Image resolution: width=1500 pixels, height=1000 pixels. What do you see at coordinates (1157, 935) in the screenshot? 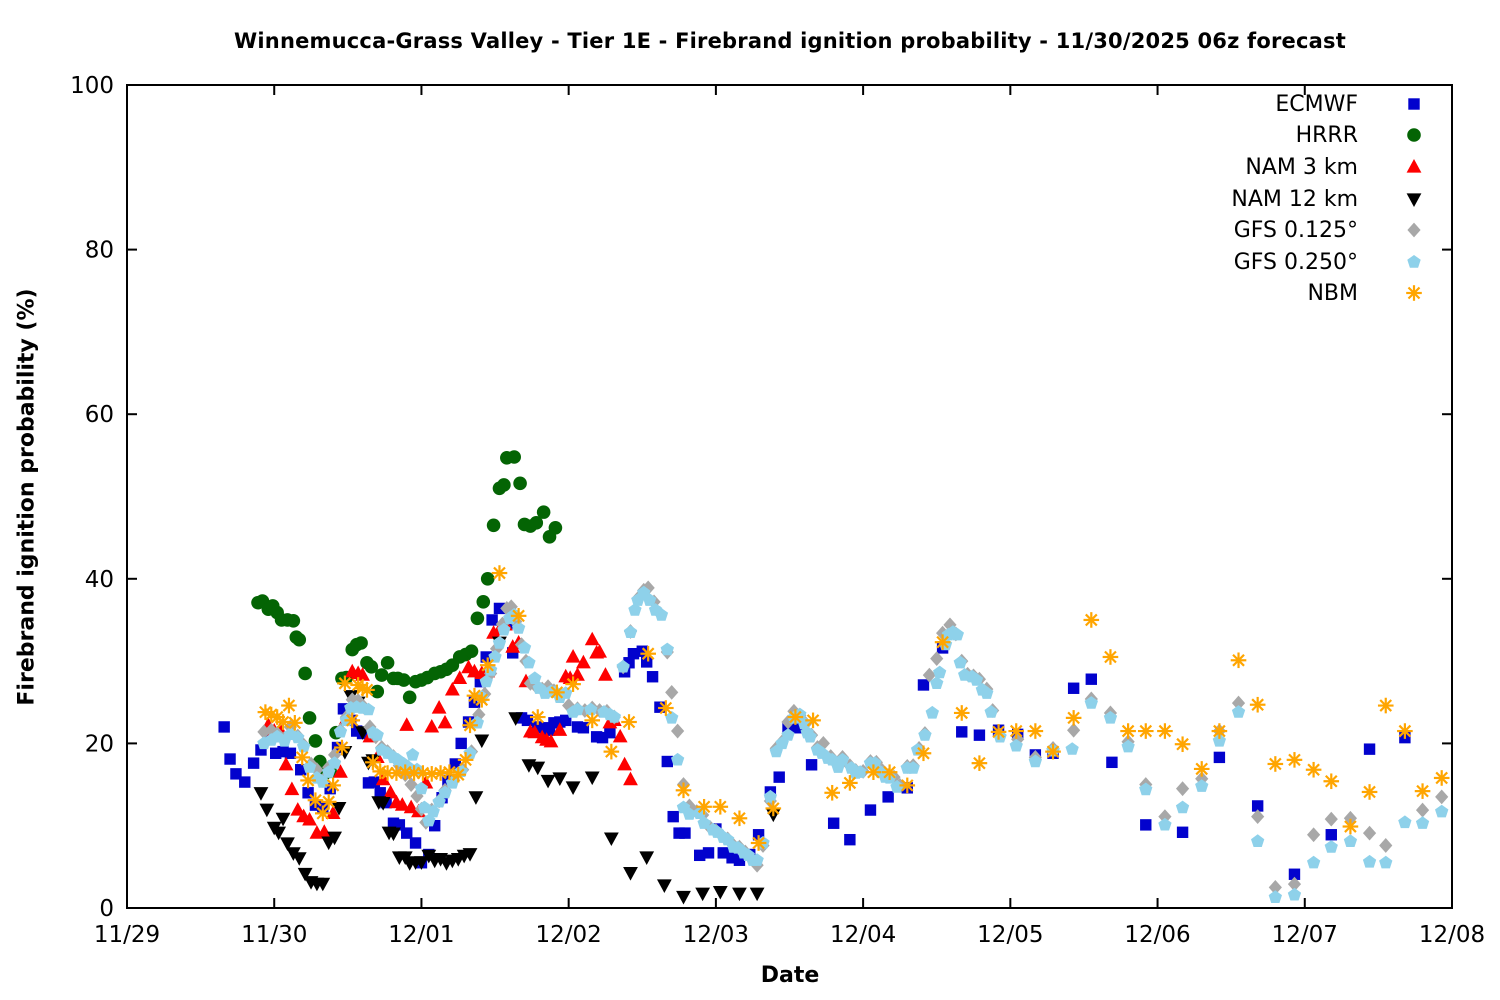
I see `x-tick-label: 12/06` at bounding box center [1157, 935].